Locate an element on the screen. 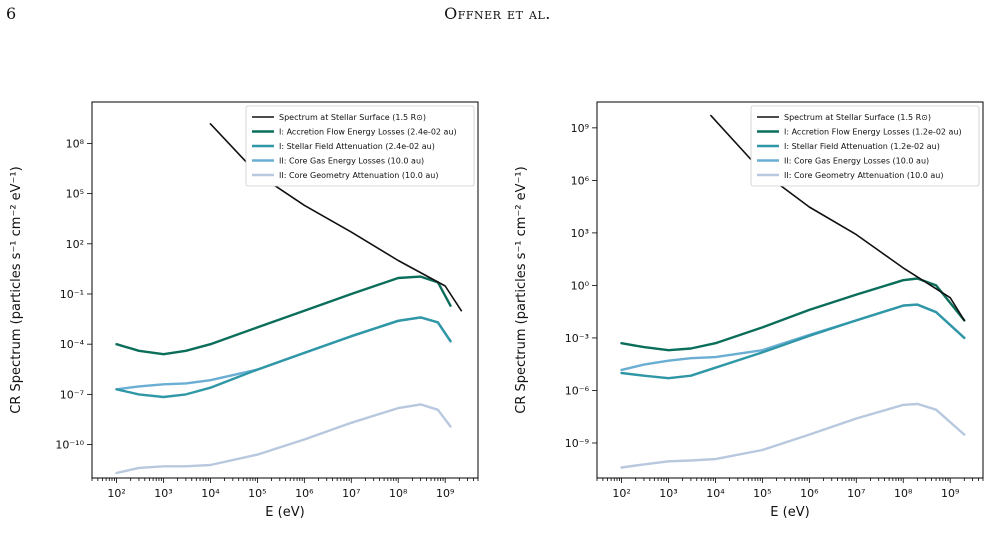 The image size is (995, 560). y-tick-label: 10² is located at coordinates (75, 244).